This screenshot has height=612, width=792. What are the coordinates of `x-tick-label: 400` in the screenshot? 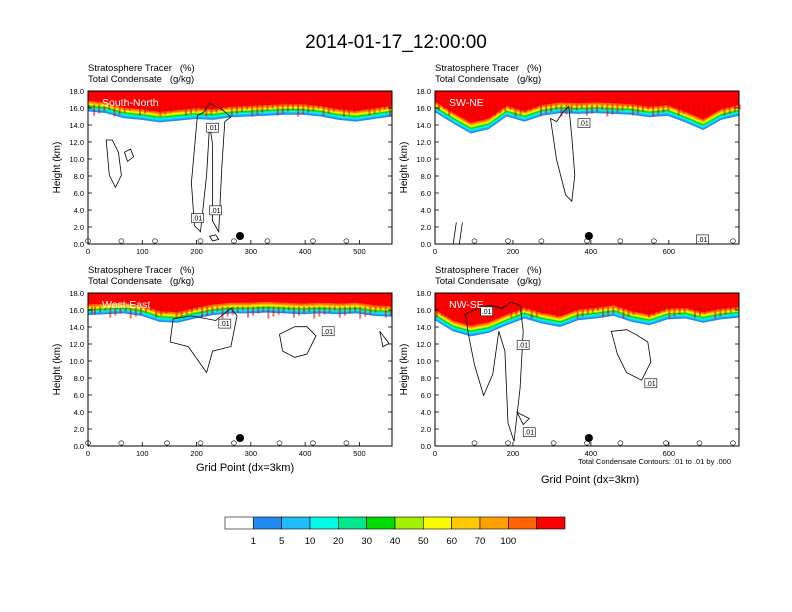 It's located at (305, 453).